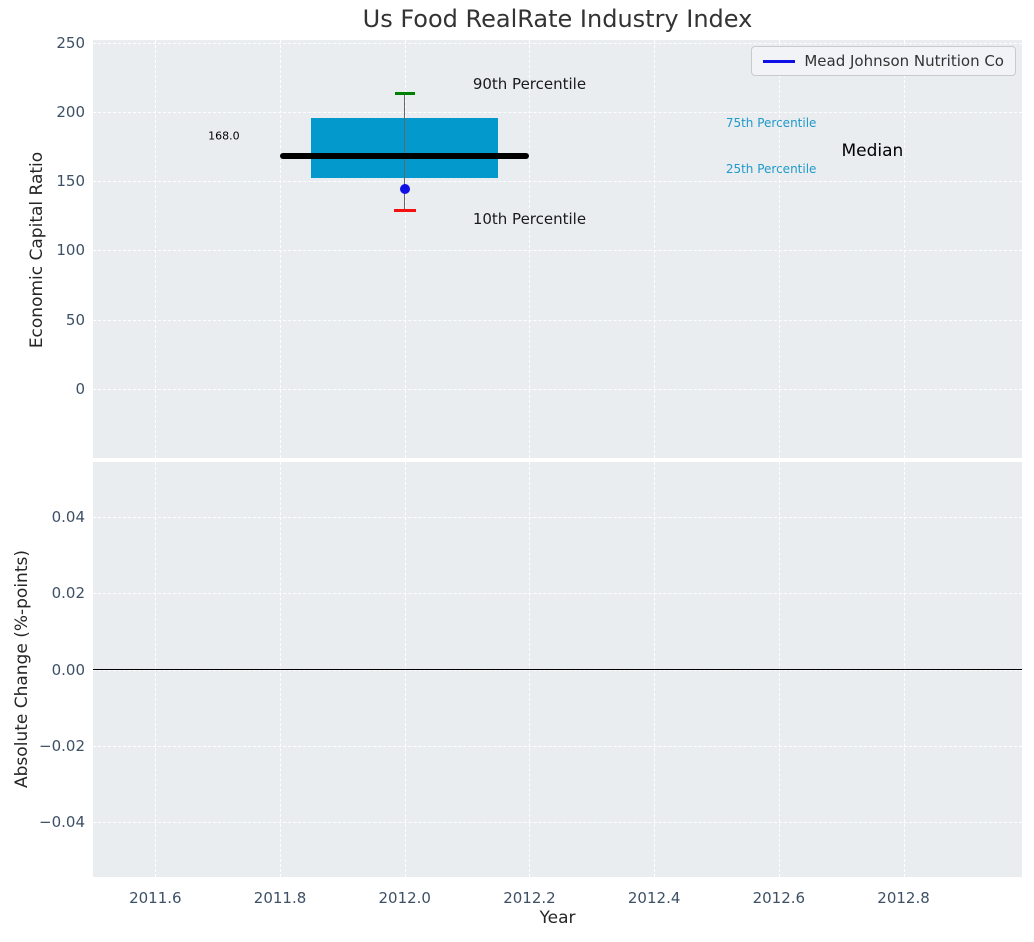 Image resolution: width=1034 pixels, height=942 pixels. What do you see at coordinates (155, 898) in the screenshot?
I see `x-tick-label: 2011.6` at bounding box center [155, 898].